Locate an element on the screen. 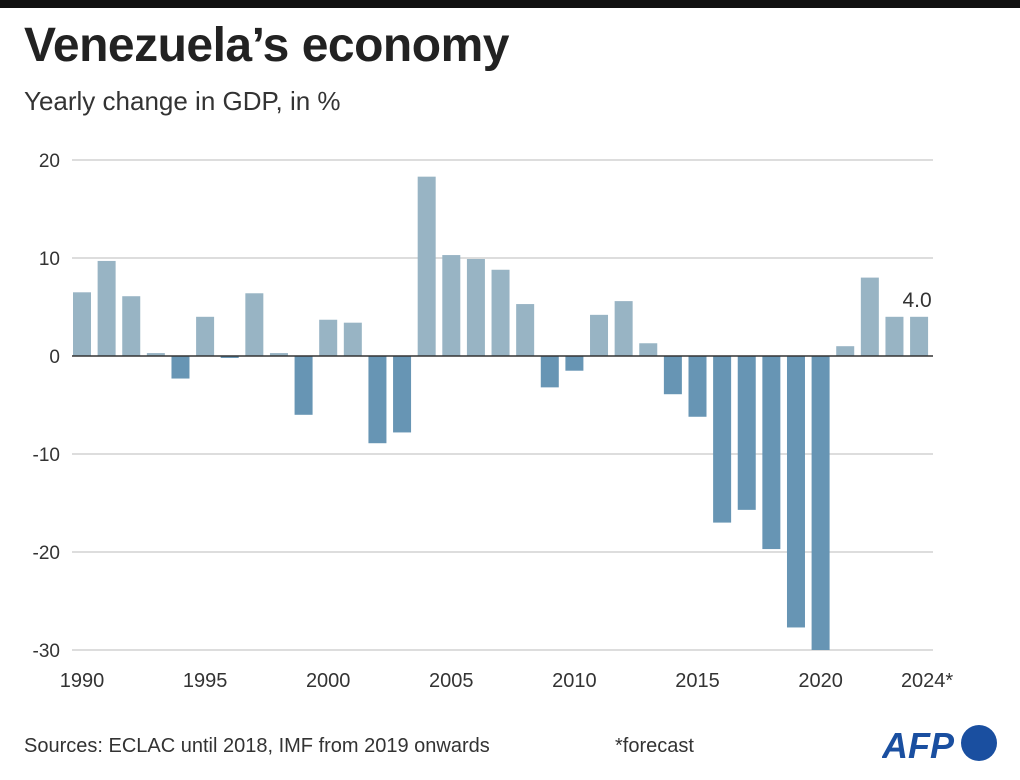 The height and width of the screenshot is (780, 1020). value-annotation: 4.0 is located at coordinates (916, 300).